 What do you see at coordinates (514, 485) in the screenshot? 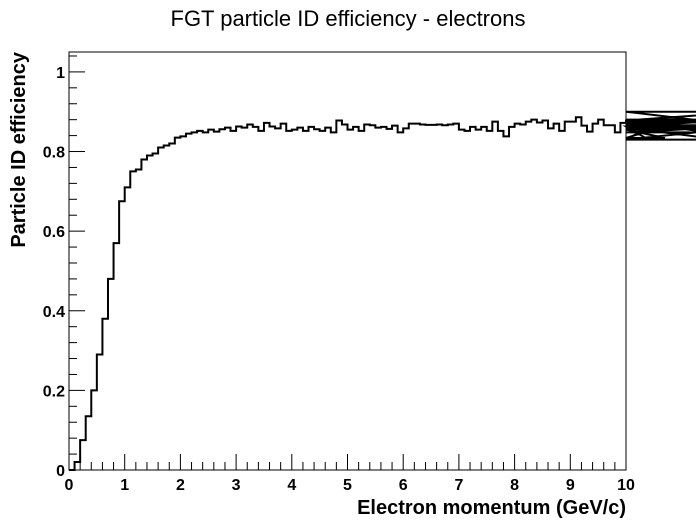
I see `x-tick-label: 8` at bounding box center [514, 485].